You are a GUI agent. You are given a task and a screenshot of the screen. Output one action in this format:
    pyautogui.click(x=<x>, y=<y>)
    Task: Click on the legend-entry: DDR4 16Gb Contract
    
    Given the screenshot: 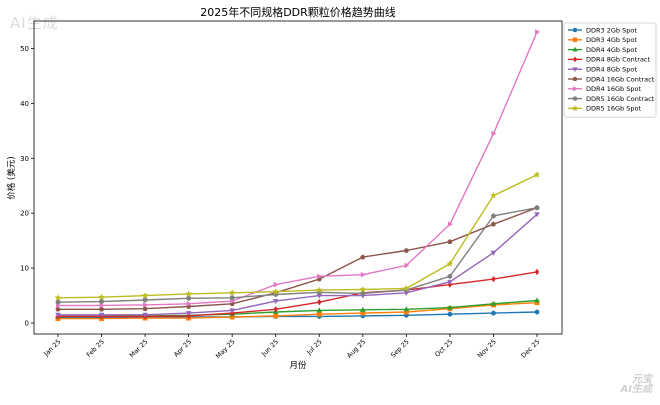 What is the action you would take?
    pyautogui.click(x=611, y=79)
    